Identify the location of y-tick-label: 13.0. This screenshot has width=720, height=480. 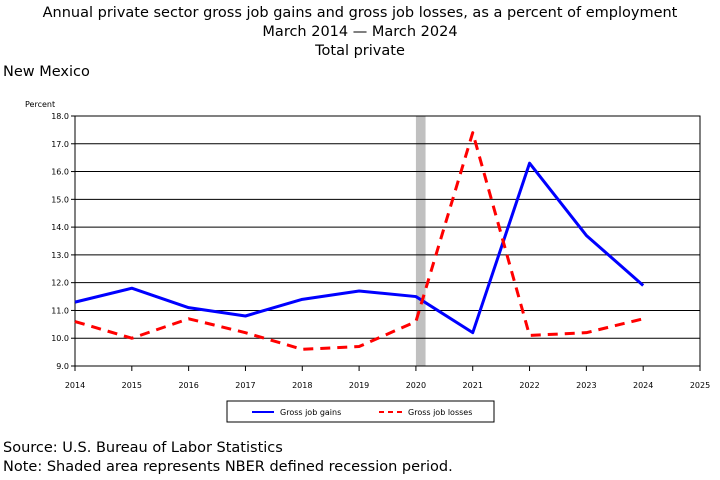
(60, 255).